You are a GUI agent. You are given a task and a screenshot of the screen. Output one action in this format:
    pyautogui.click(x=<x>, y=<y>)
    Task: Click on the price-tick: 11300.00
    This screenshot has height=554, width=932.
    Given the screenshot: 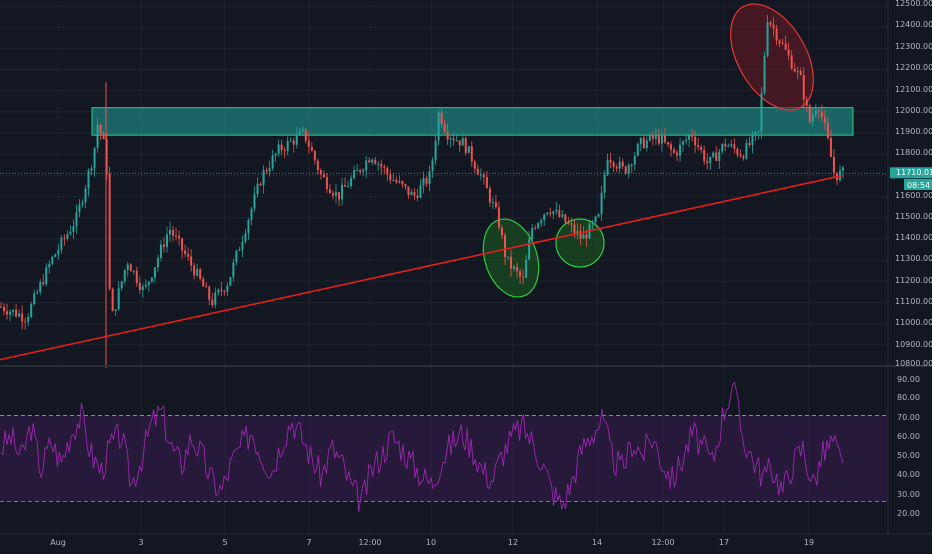 What is the action you would take?
    pyautogui.click(x=913, y=258)
    